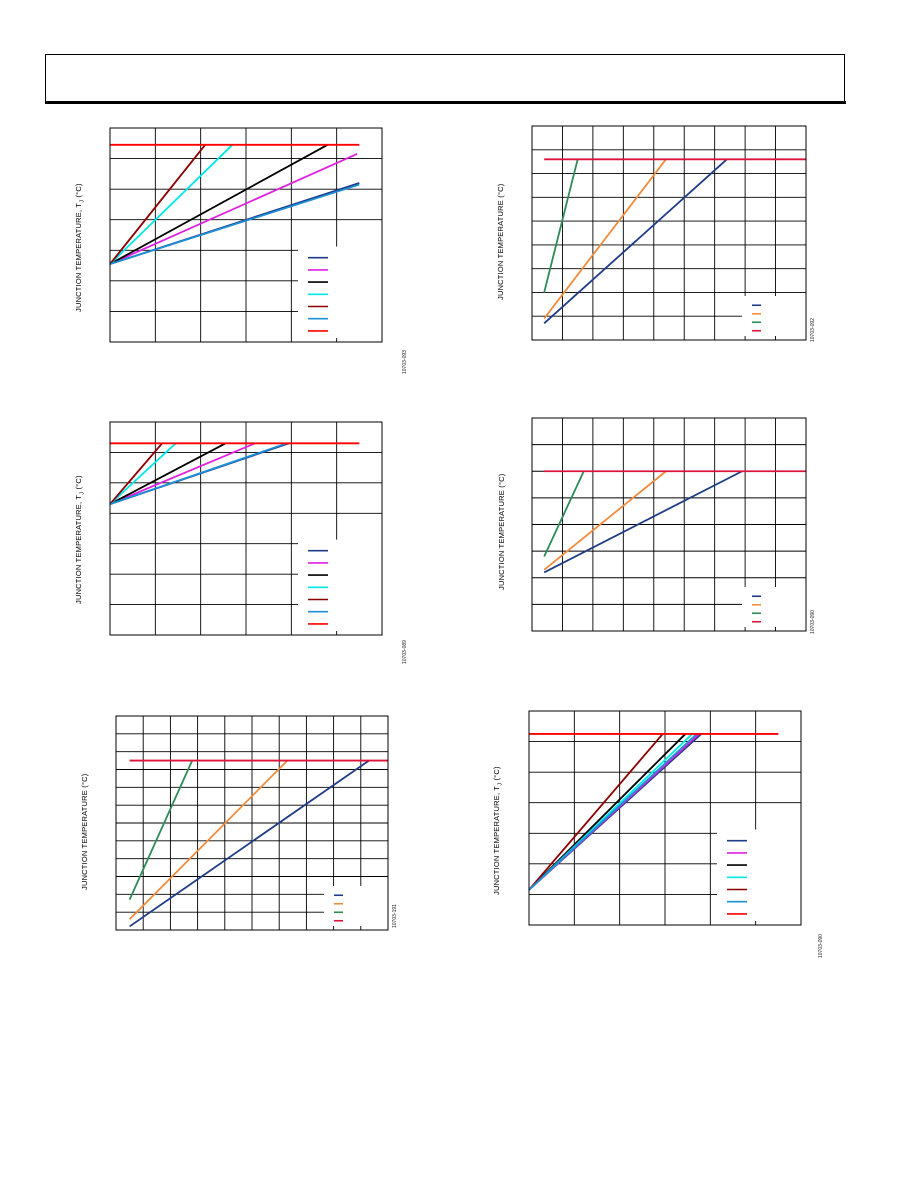 The width and height of the screenshot is (918, 1188). I want to click on figure-code: 10703-093, so click(405, 362).